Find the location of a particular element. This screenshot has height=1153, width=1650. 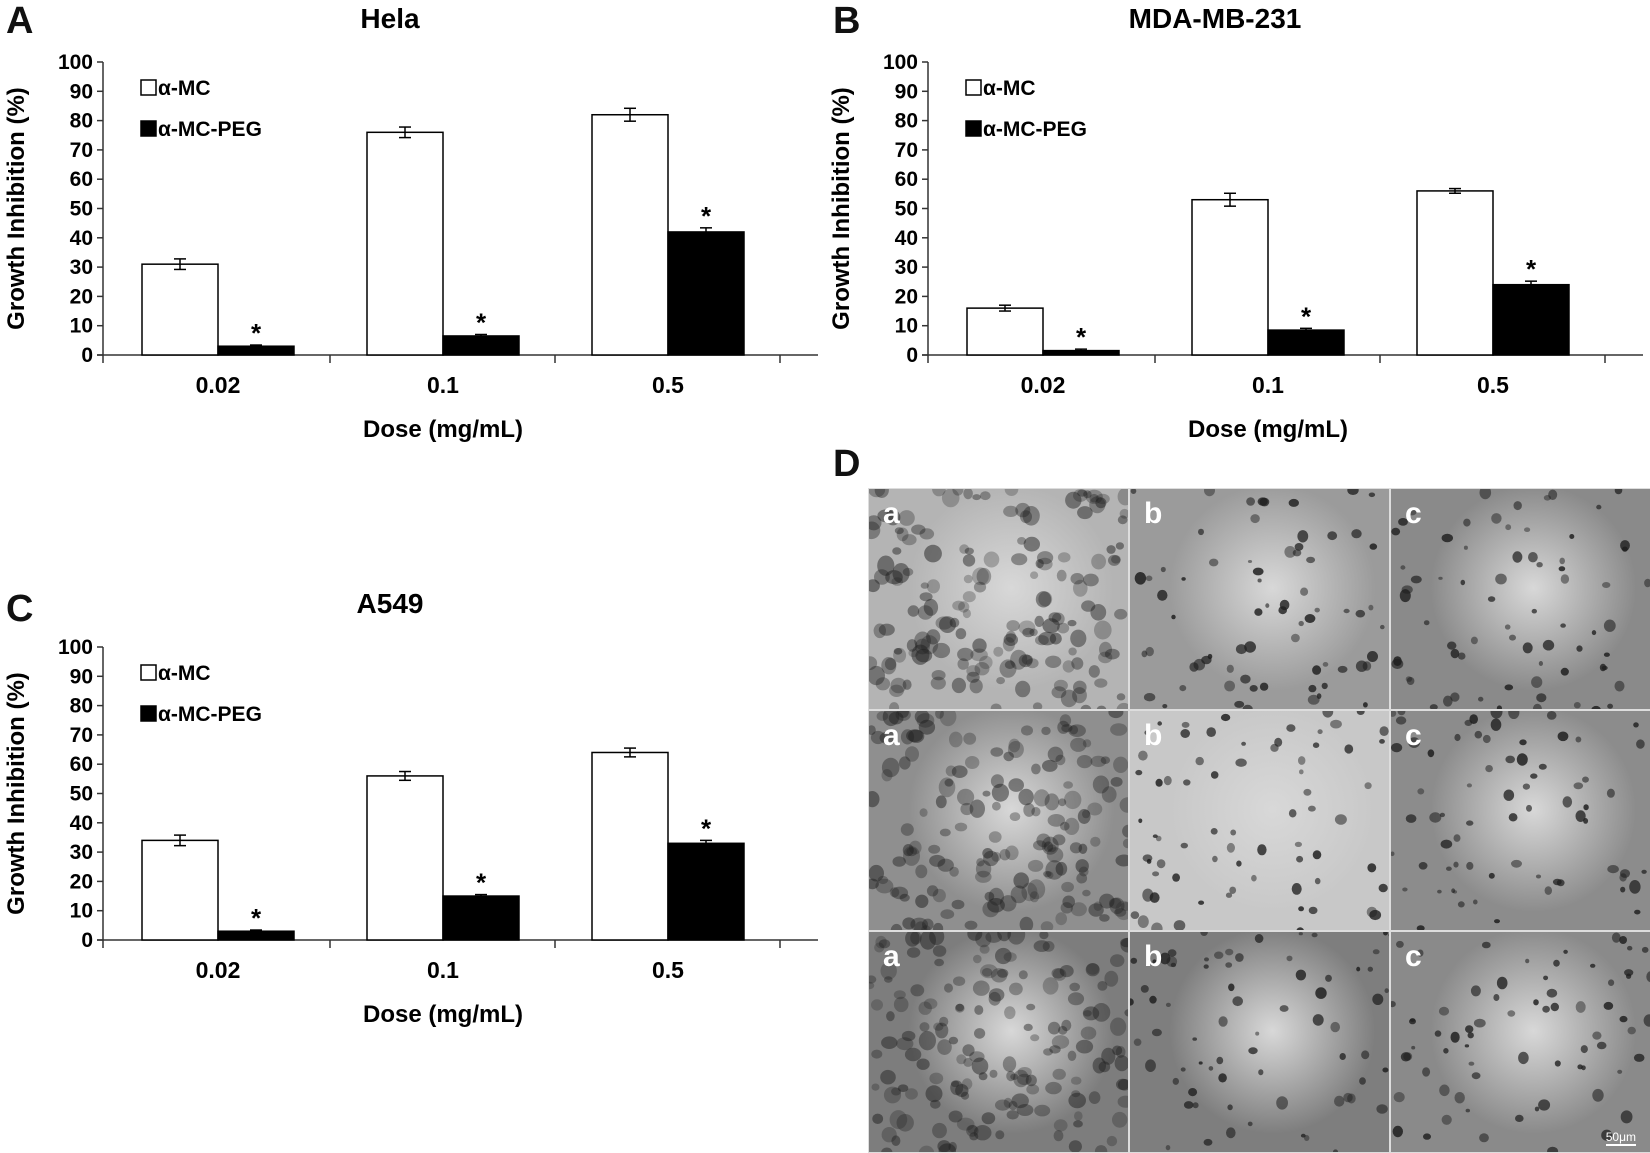

chart-title: MDA-MB-231 is located at coordinates (1215, 18).